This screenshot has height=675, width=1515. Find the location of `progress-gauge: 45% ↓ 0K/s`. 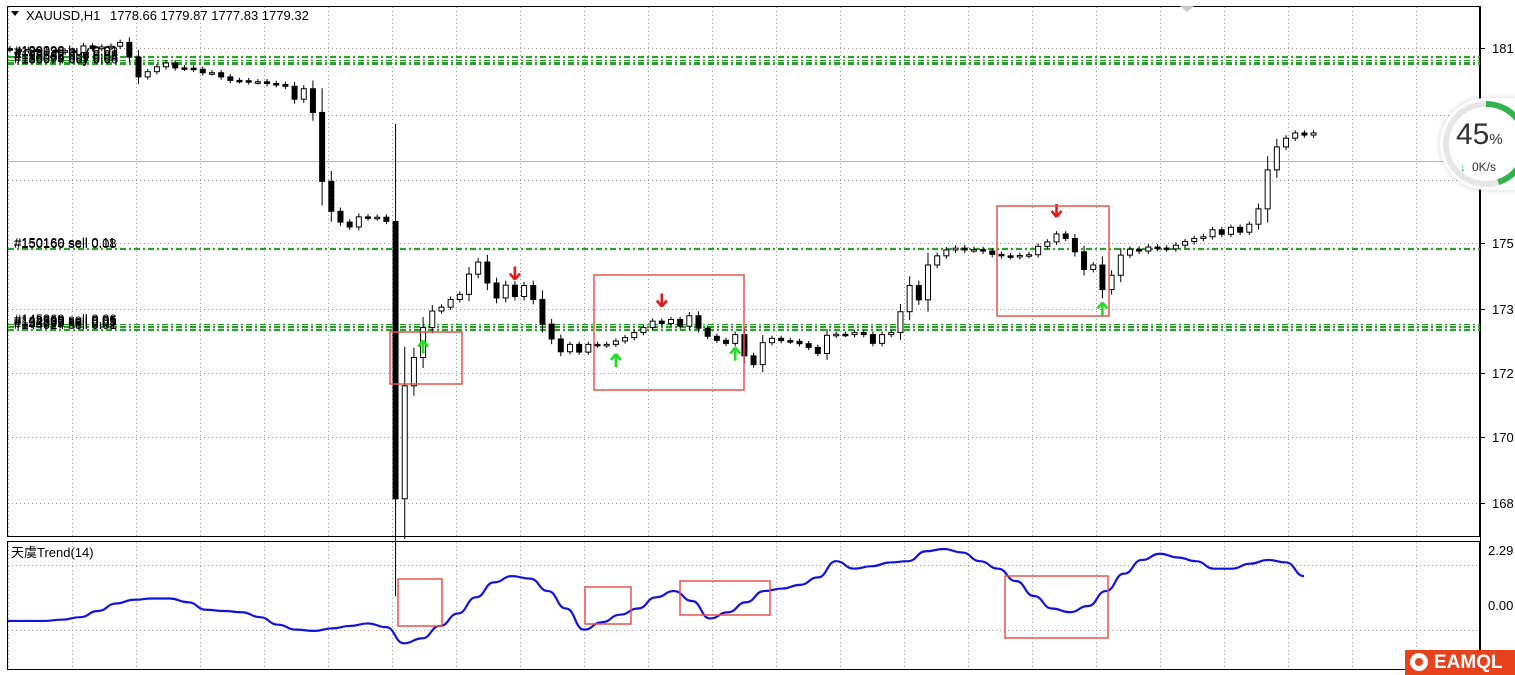

progress-gauge: 45% ↓ 0K/s is located at coordinates (1477, 144).